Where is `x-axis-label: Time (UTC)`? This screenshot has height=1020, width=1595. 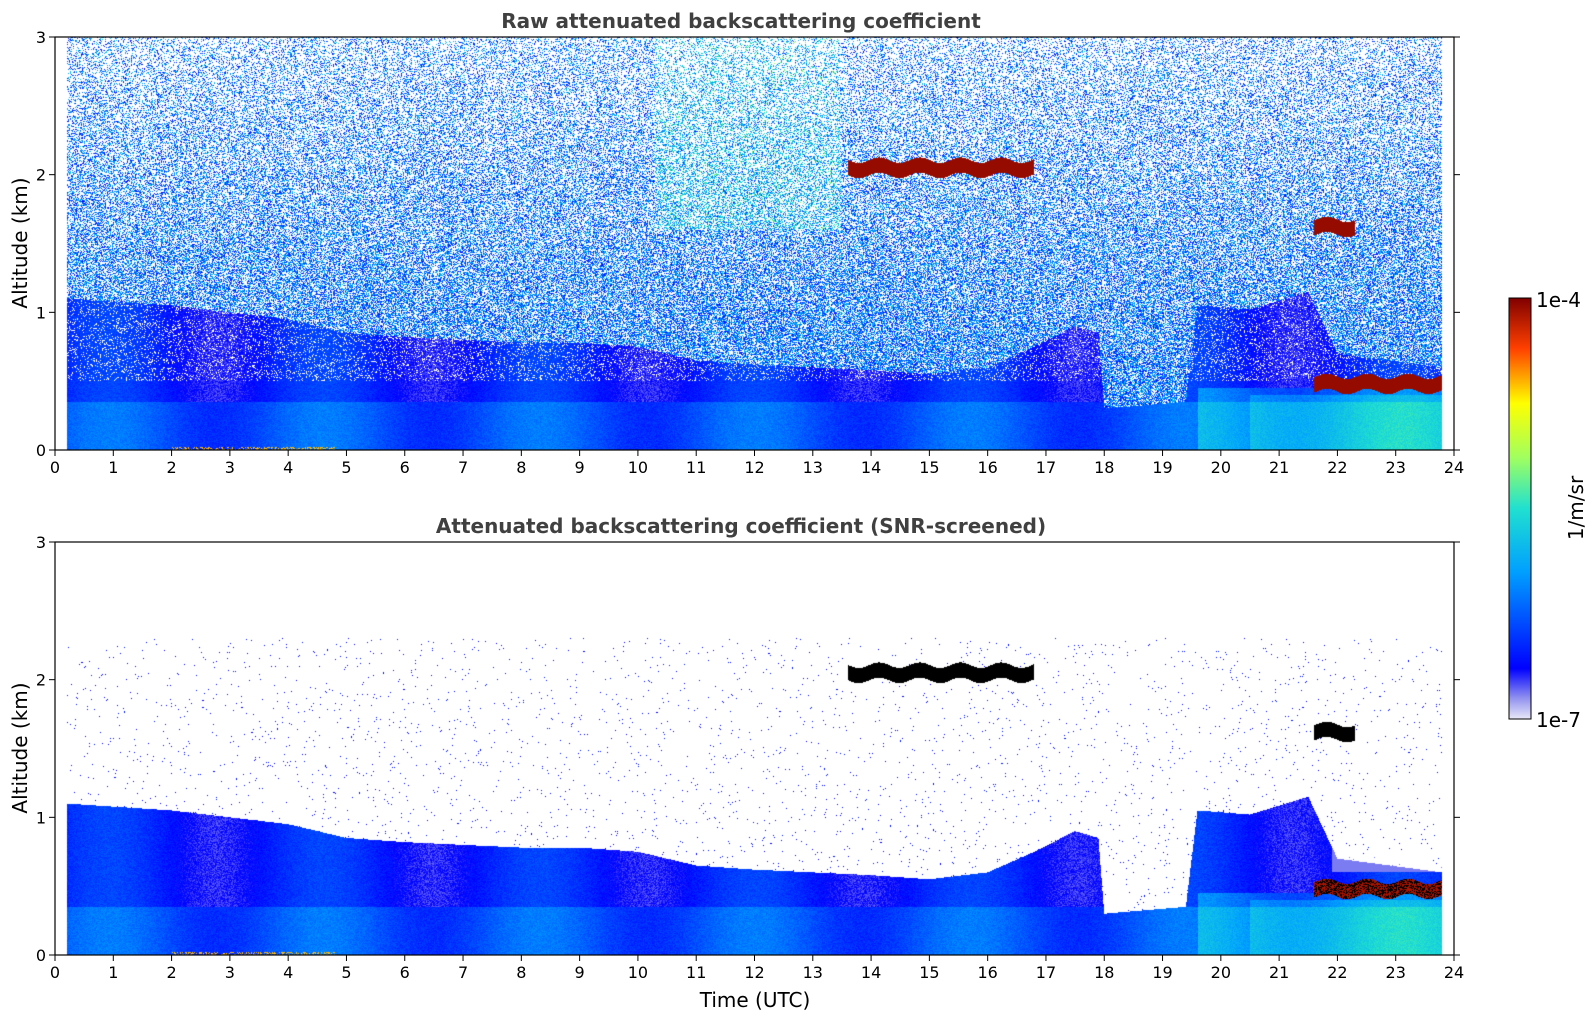
x-axis-label: Time (UTC) is located at coordinates (755, 1000).